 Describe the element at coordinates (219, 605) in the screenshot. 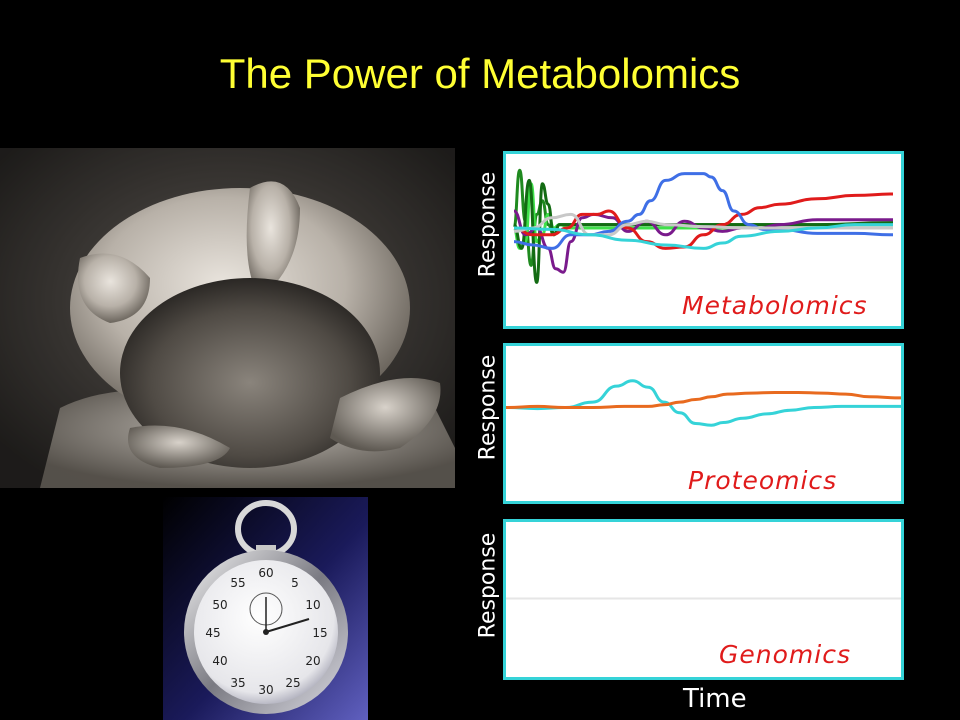

I see `svg-text: 50` at that location.